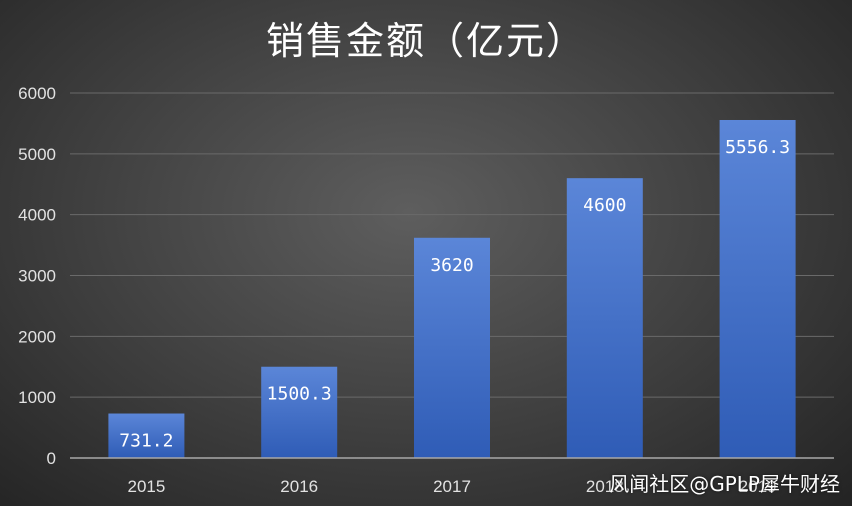  What do you see at coordinates (146, 486) in the screenshot?
I see `x-tick-label-2015: 2015` at bounding box center [146, 486].